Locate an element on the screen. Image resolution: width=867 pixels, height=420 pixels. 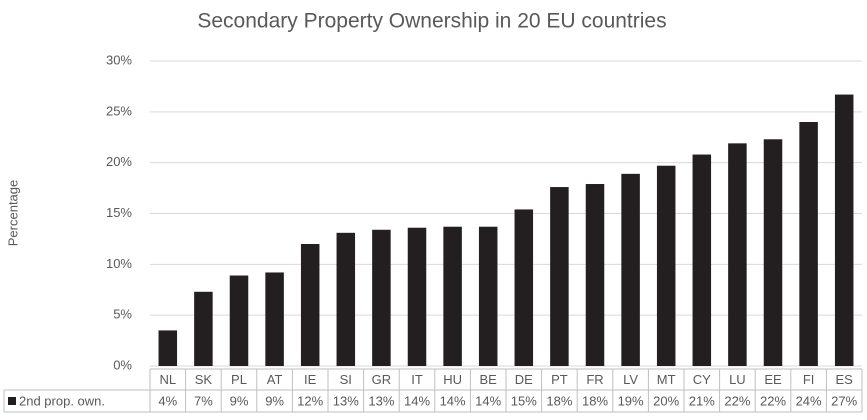
x-tick-label: PL is located at coordinates (239, 379).